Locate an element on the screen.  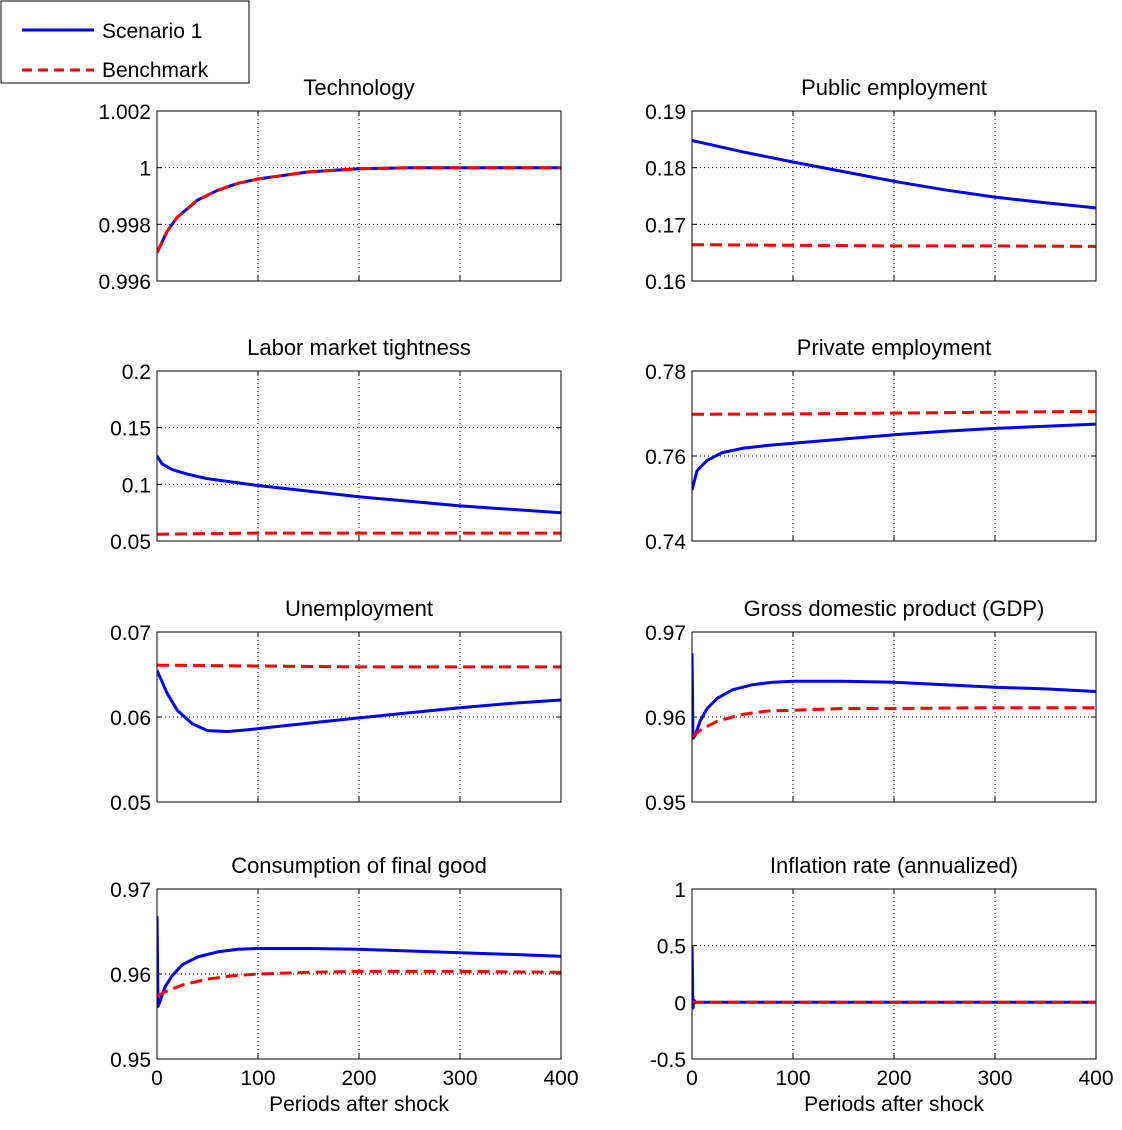
chart-panel-1: 1.002 1 0.998 0.996 Technology is located at coordinates (330, 184).